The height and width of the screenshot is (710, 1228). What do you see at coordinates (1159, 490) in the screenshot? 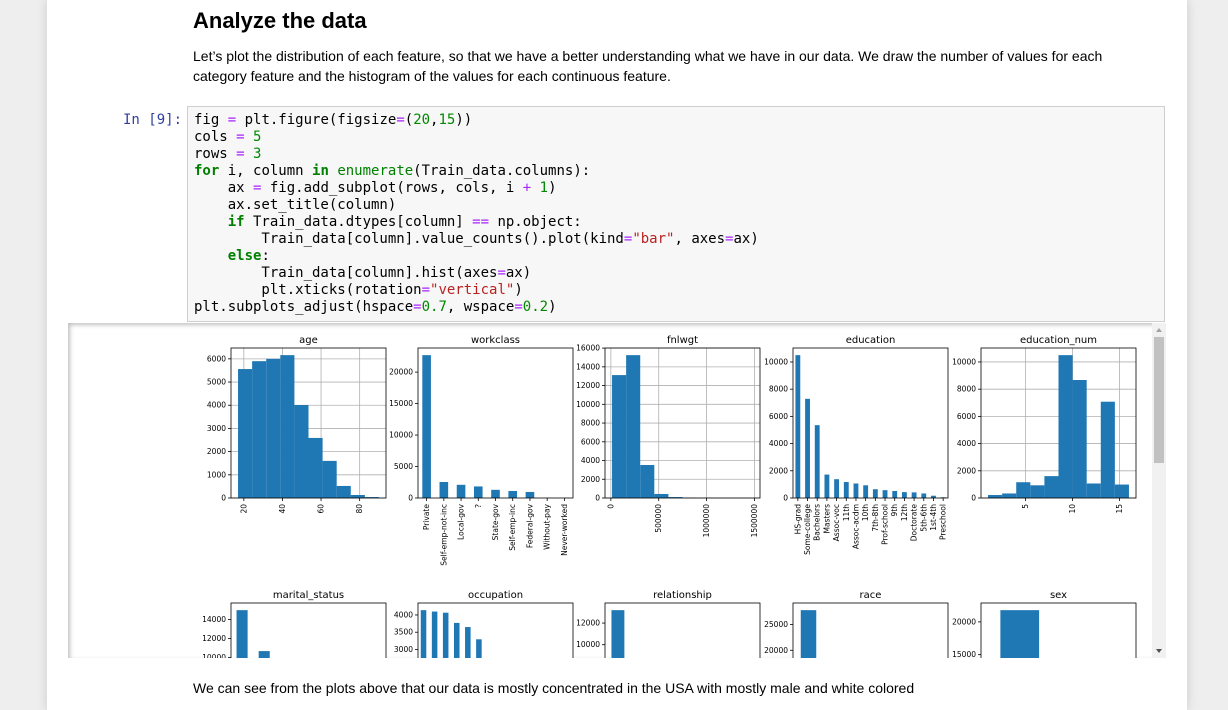
I see `scrollbar` at bounding box center [1159, 490].